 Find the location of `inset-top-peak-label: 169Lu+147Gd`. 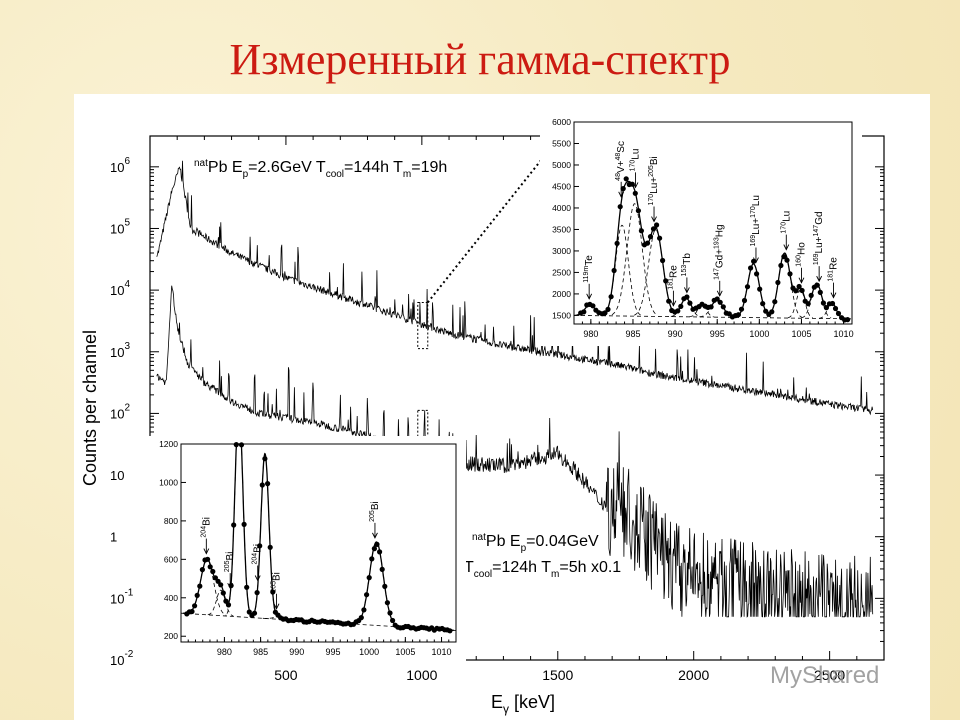

inset-top-peak-label: 169Lu+147Gd is located at coordinates (819, 238).